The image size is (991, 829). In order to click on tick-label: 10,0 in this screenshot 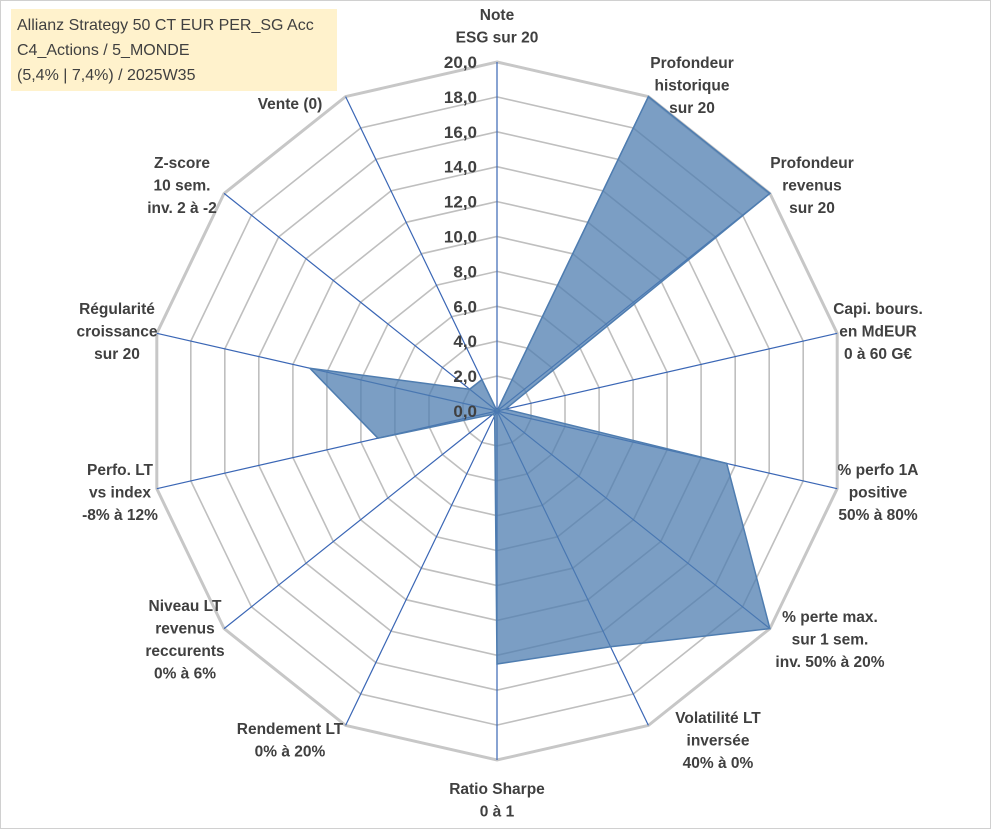, I will do `click(460, 237)`.